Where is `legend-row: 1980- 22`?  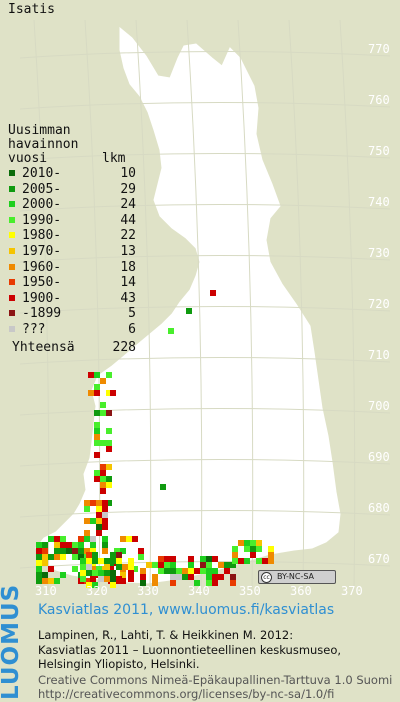
legend-row: 1980- 22 is located at coordinates (72, 236).